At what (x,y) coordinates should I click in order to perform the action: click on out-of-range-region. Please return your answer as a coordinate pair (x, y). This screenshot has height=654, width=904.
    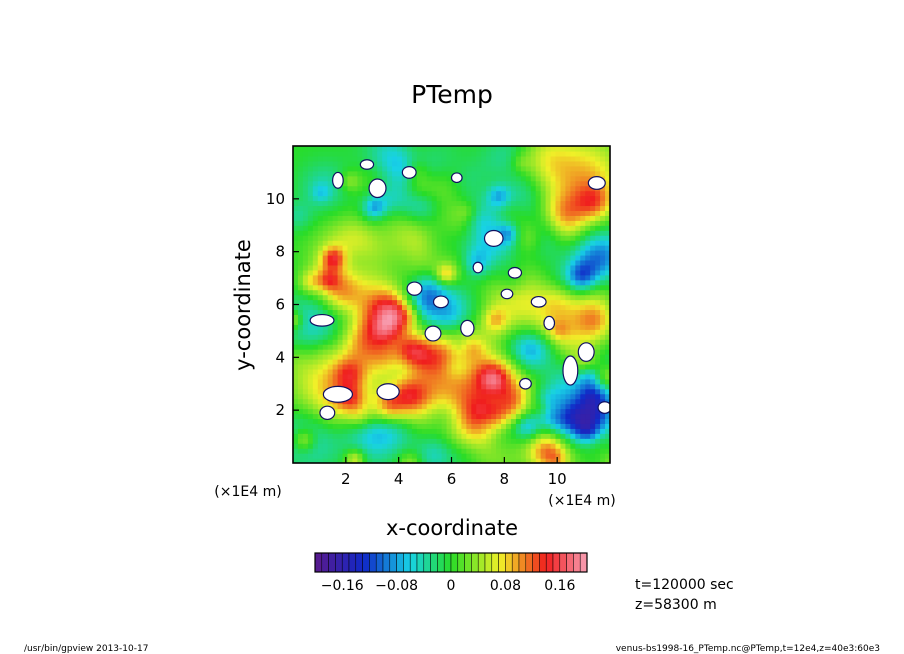
    Looking at the image, I should click on (377, 188).